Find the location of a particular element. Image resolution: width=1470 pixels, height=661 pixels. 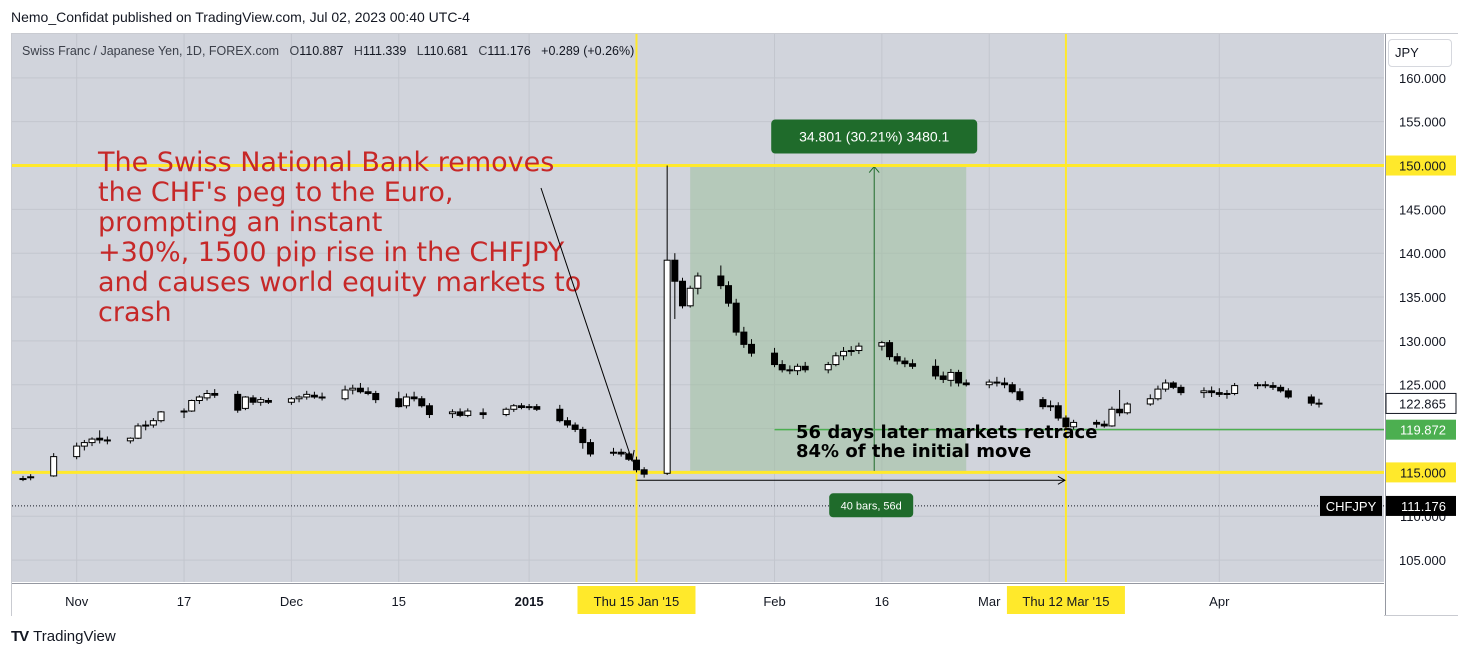

x-axis-ticks: Nov 17 Dec 15 2015 Feb 16 Mar Apr is located at coordinates (647, 601).